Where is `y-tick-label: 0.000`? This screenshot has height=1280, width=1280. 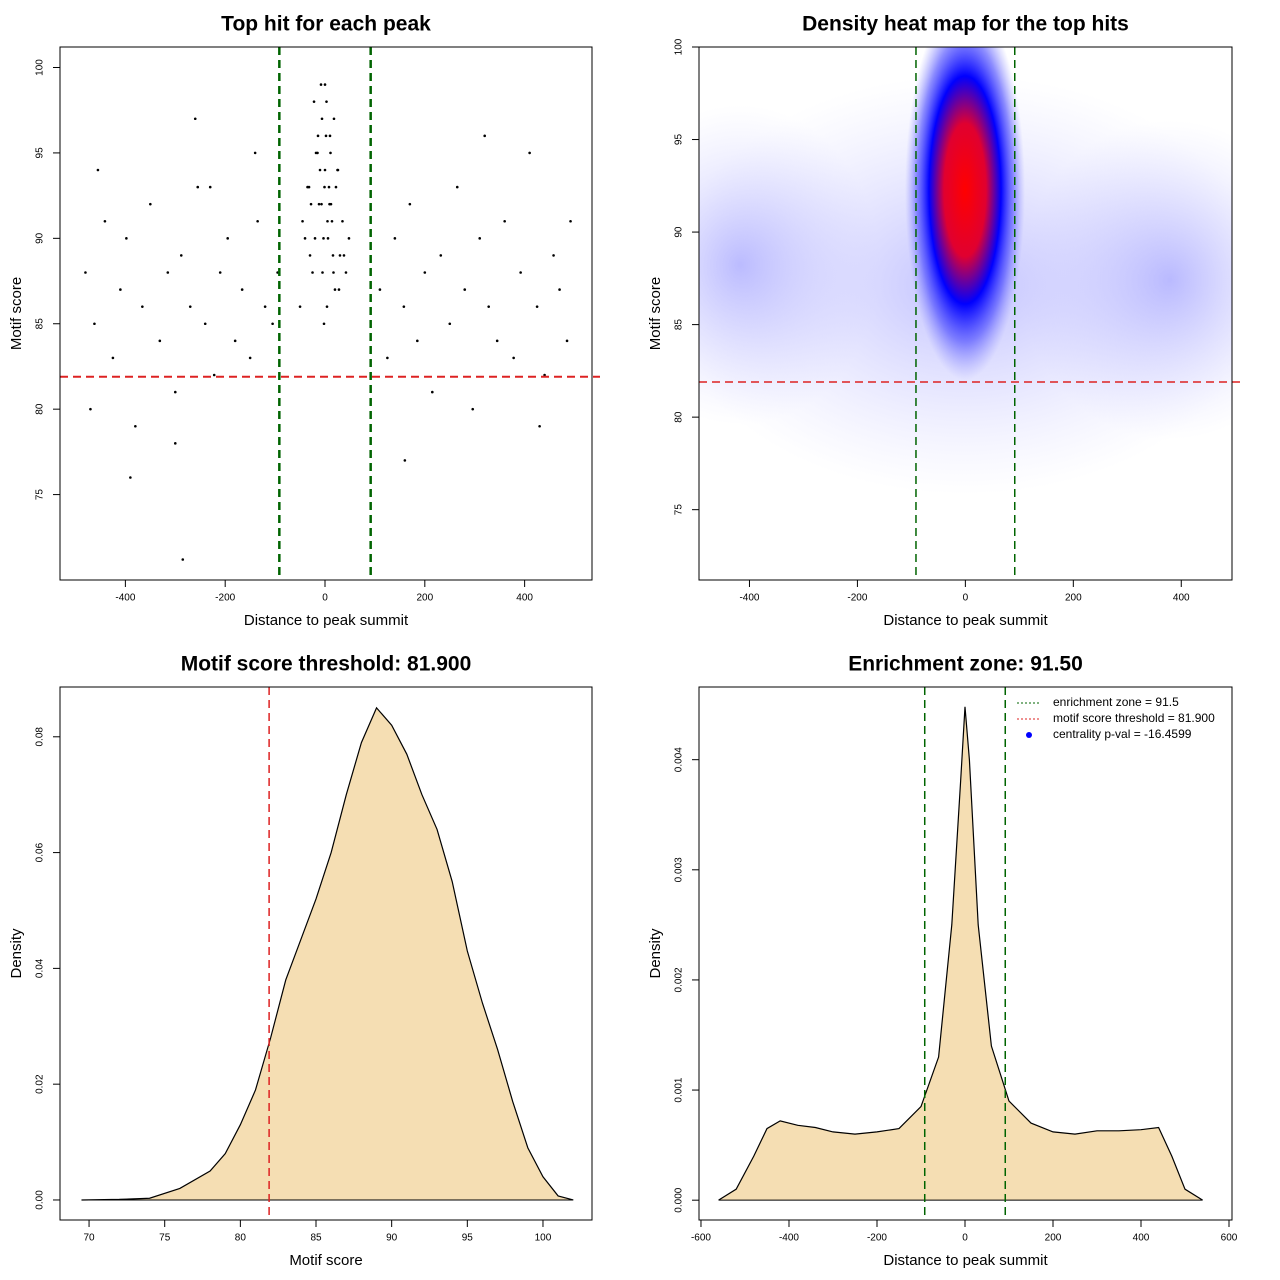
y-tick-label: 0.000 is located at coordinates (679, 1199).